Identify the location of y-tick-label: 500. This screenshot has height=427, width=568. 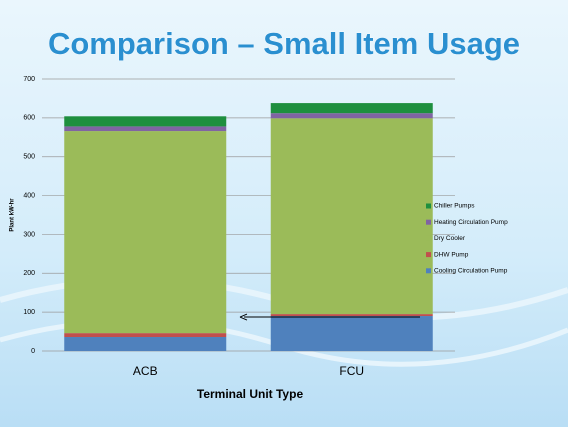
(29, 157).